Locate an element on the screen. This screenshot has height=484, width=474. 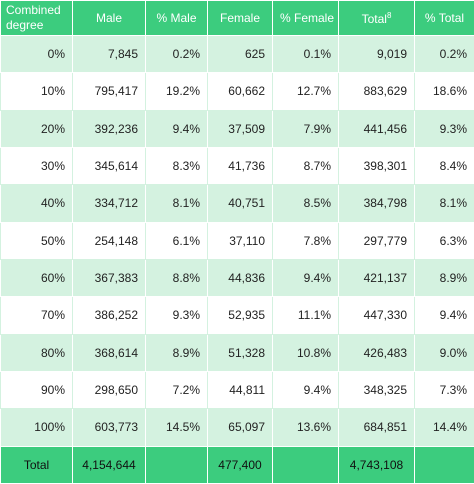
data-row: 10% 795,417 19.2% 60,662 12.7% 883,629 18.6% is located at coordinates (237, 91).